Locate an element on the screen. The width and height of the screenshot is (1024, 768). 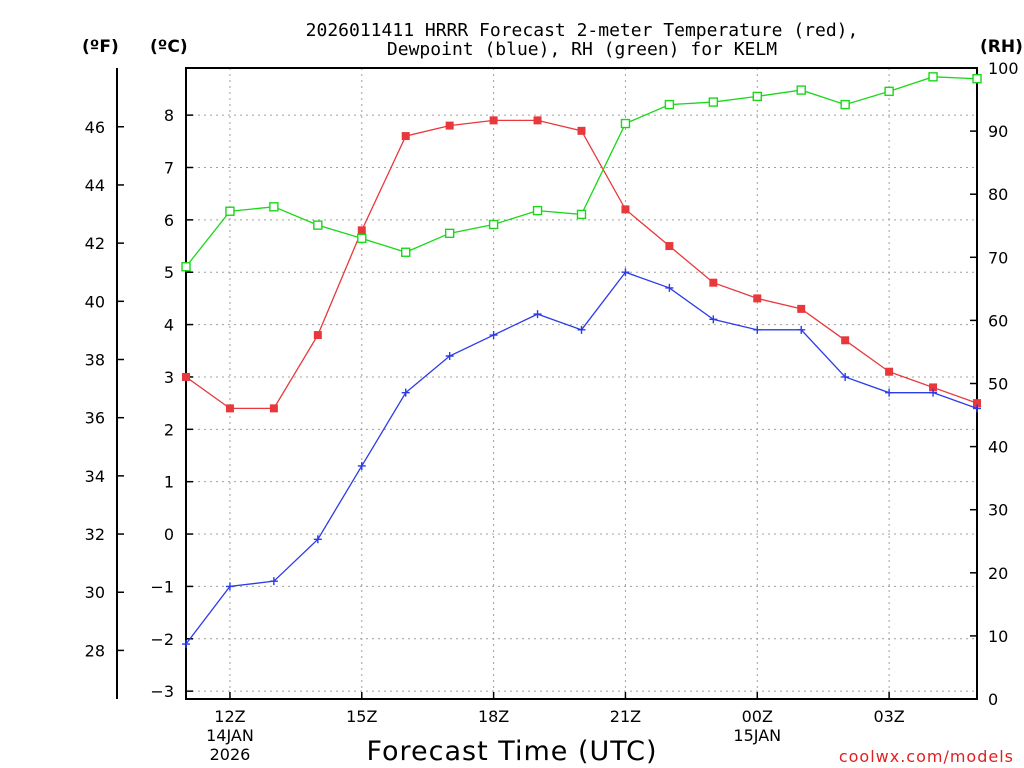
fahrenheit-tick-label: 42 is located at coordinates (95, 243).